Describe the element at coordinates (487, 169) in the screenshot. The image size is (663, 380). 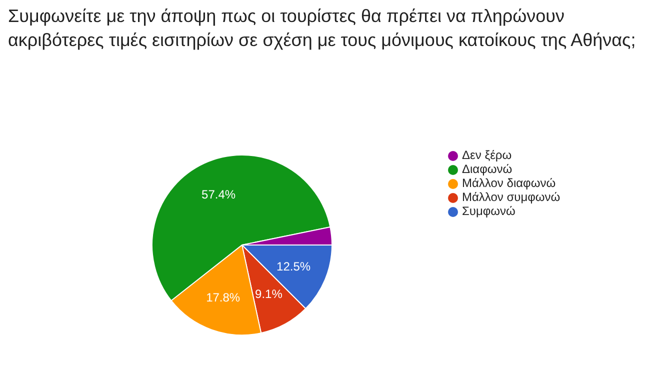
I see `legend-label: Διαφωνώ` at that location.